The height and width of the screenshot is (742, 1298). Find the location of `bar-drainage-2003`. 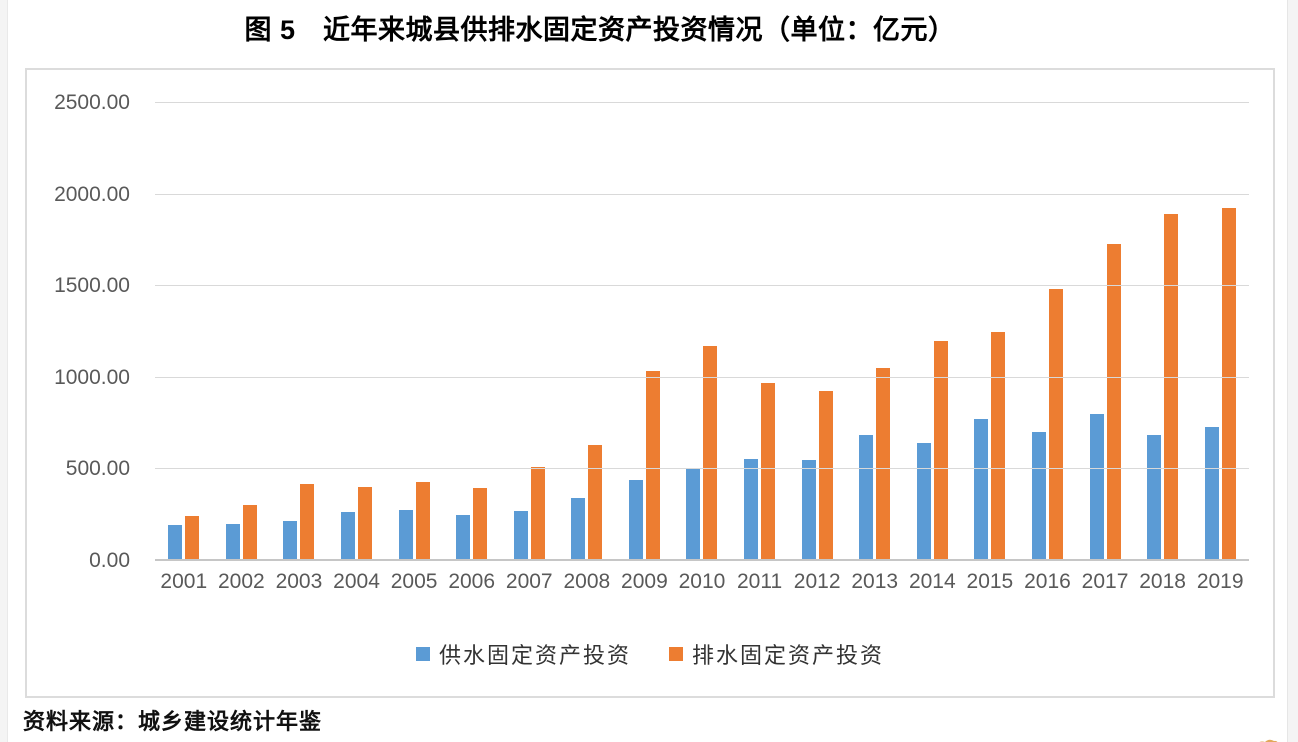

bar-drainage-2003 is located at coordinates (307, 522).